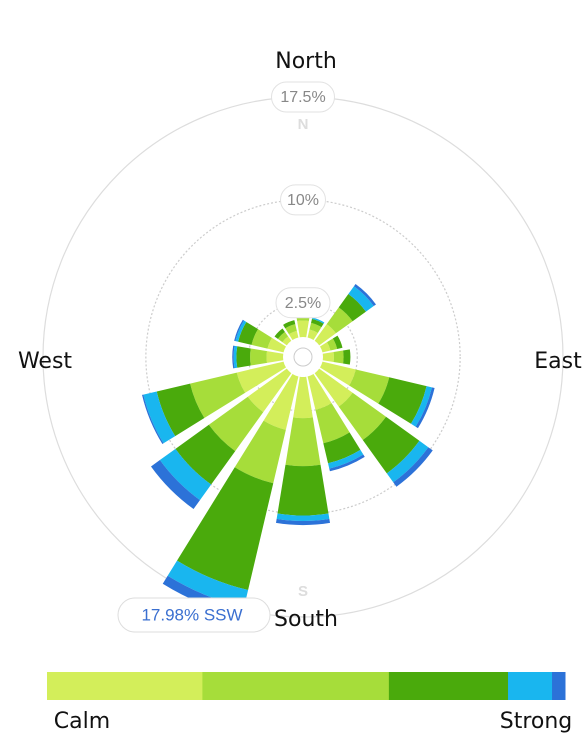  Describe the element at coordinates (536, 721) in the screenshot. I see `legend-high: Strong` at that location.